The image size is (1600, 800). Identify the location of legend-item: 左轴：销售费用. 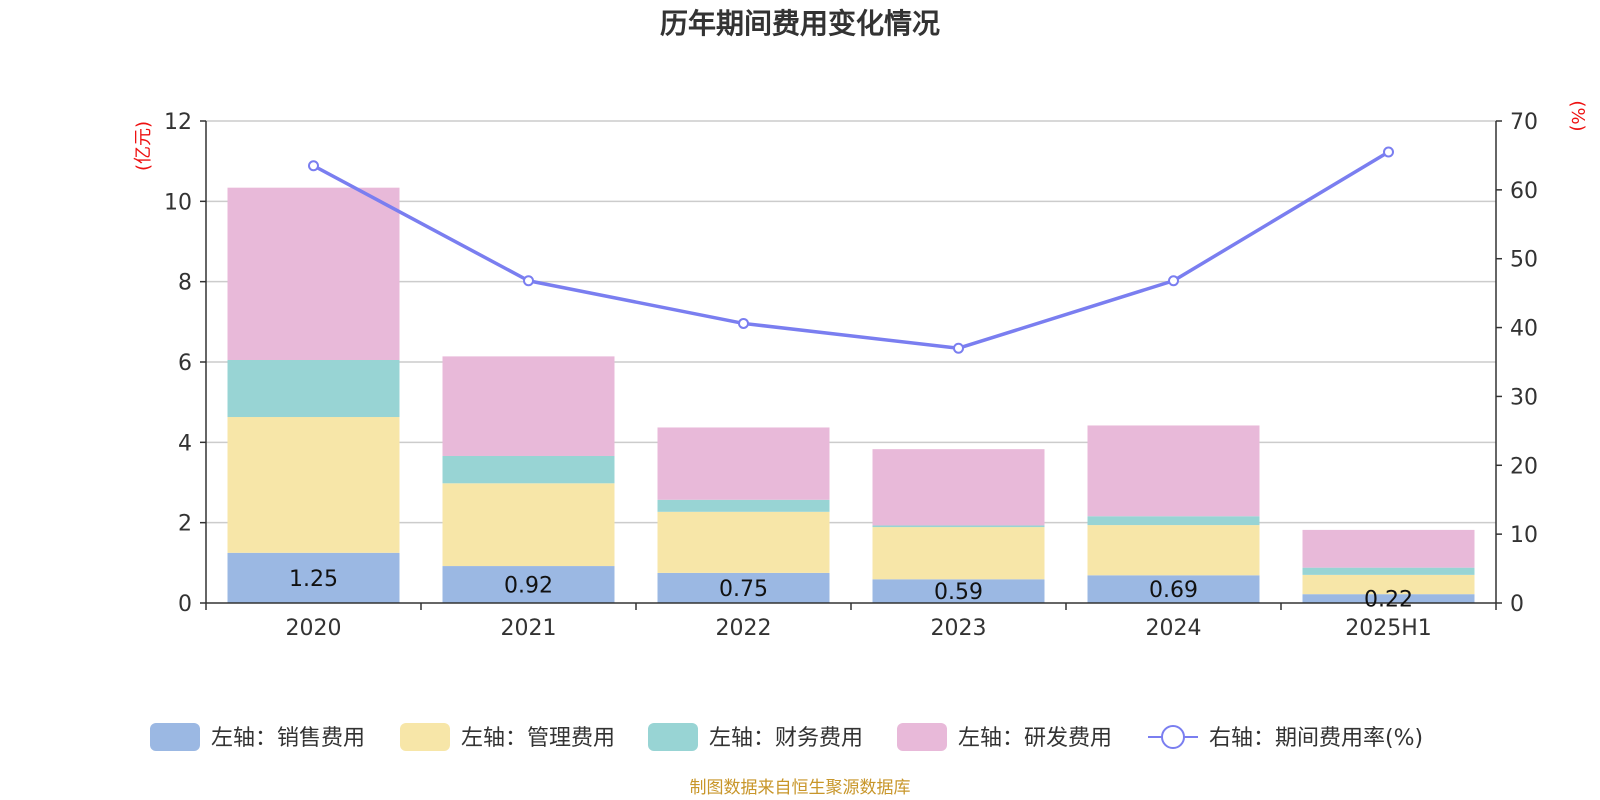
(257, 737).